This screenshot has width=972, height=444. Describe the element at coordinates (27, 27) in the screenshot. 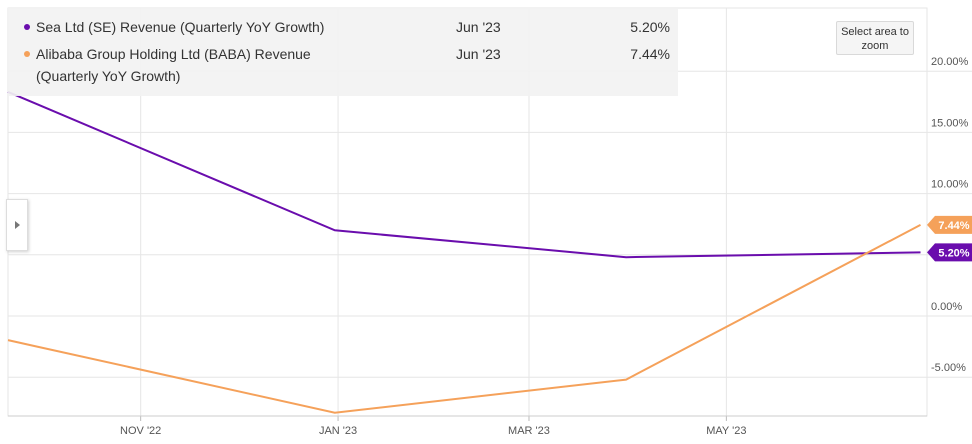

I see `legend-marker-se` at that location.